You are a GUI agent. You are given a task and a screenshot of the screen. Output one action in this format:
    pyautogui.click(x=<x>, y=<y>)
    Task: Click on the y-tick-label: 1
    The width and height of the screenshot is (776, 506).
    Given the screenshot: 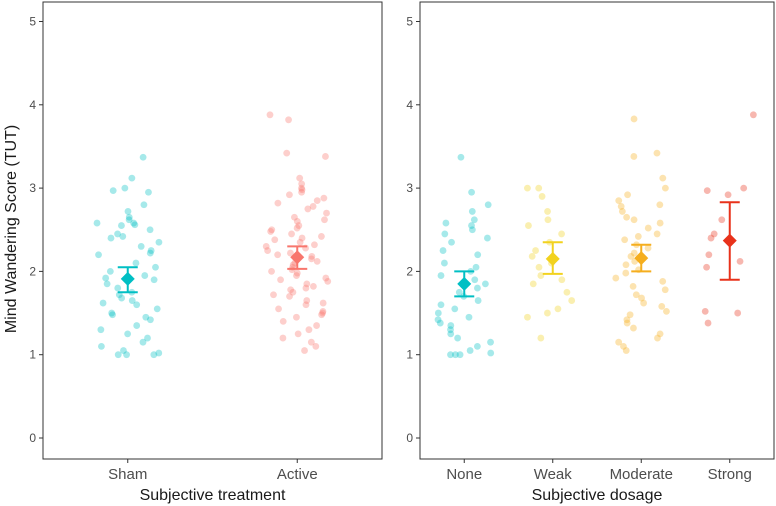 What is the action you would take?
    pyautogui.click(x=409, y=355)
    